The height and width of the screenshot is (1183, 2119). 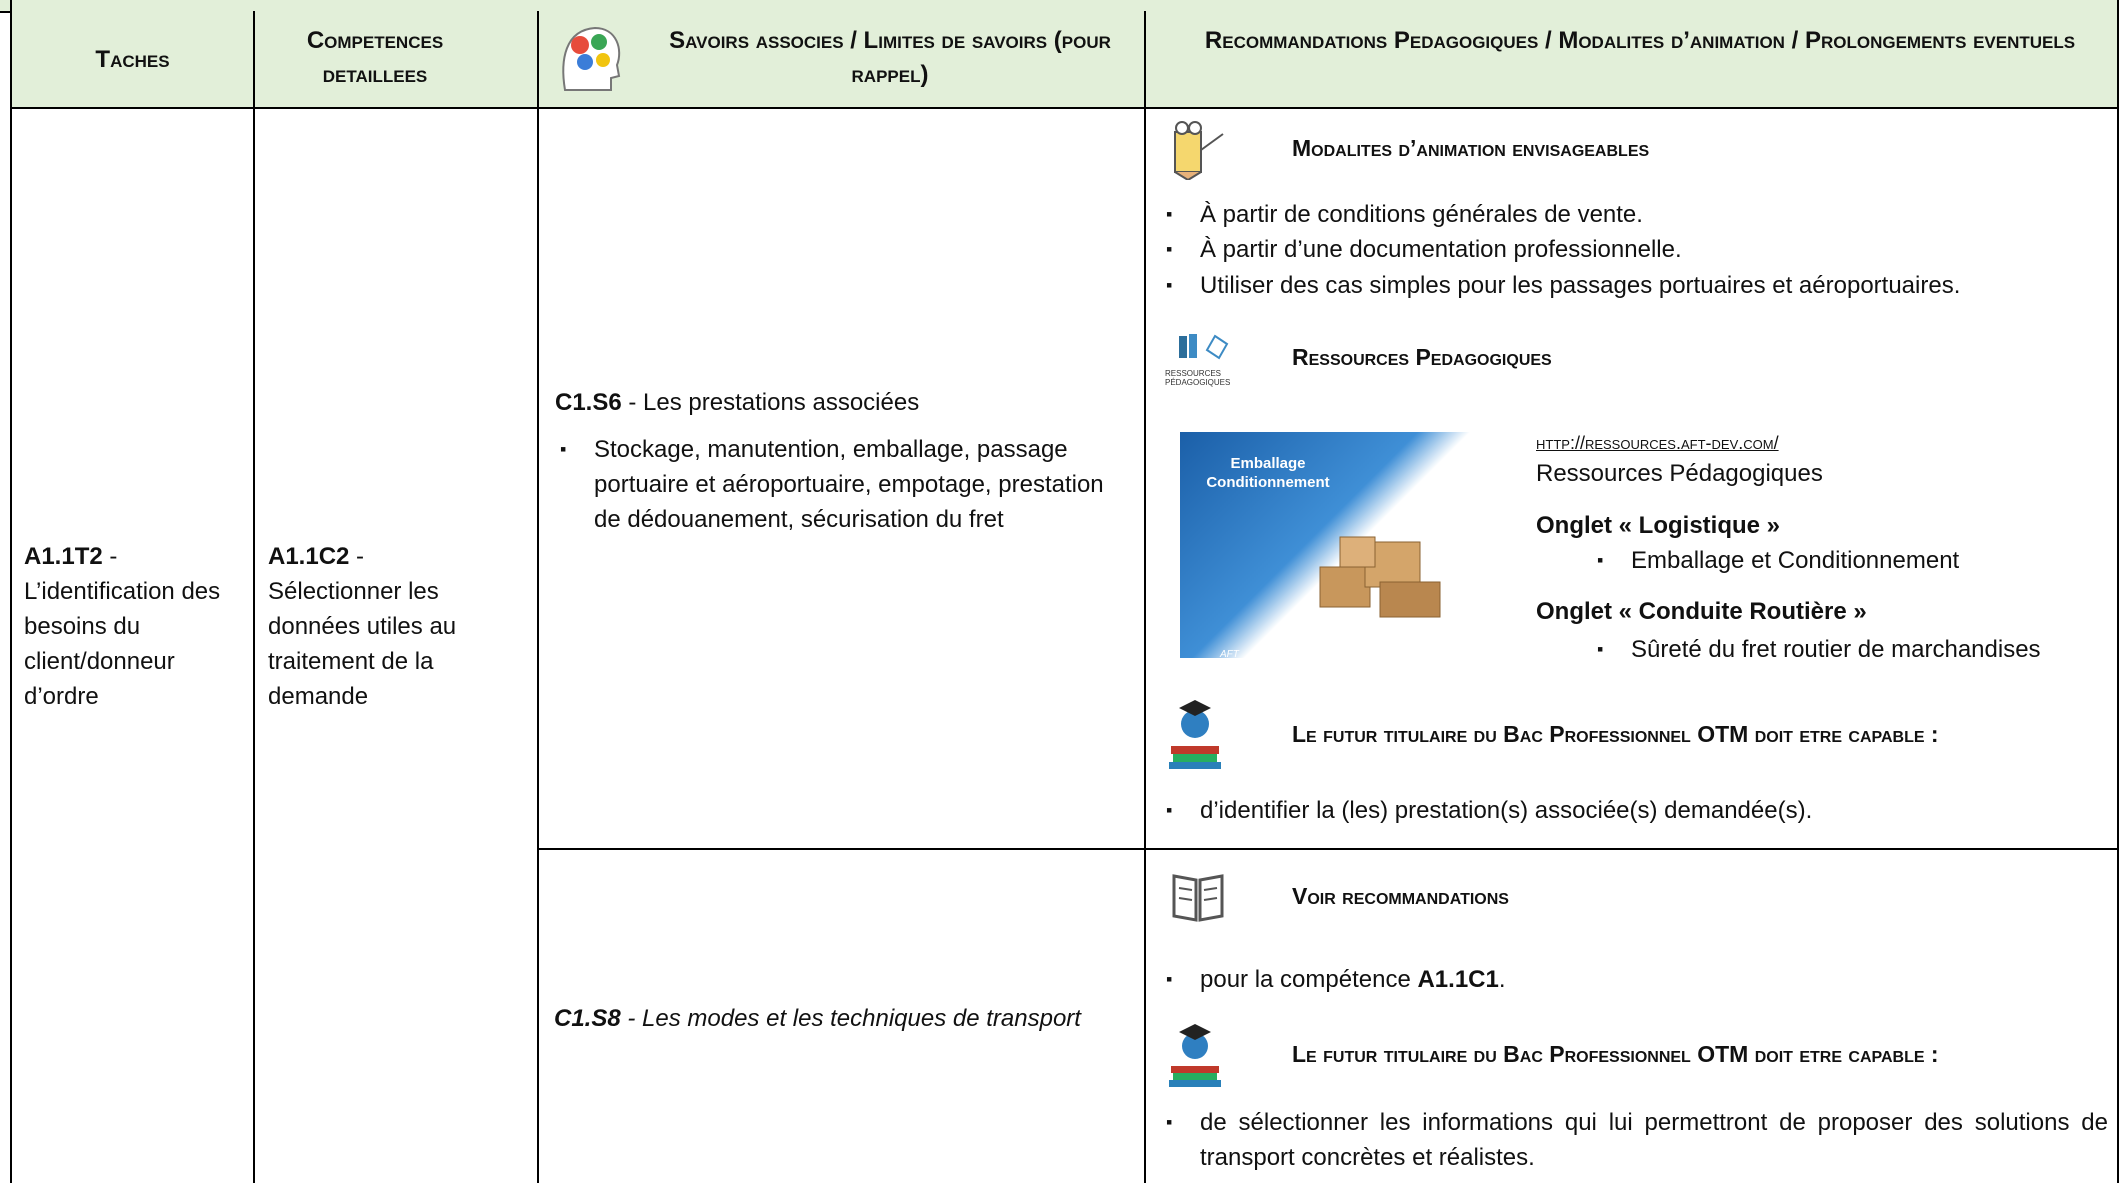 I want to click on tab-name: Onglet « Conduite Routière », so click(x=1701, y=611).